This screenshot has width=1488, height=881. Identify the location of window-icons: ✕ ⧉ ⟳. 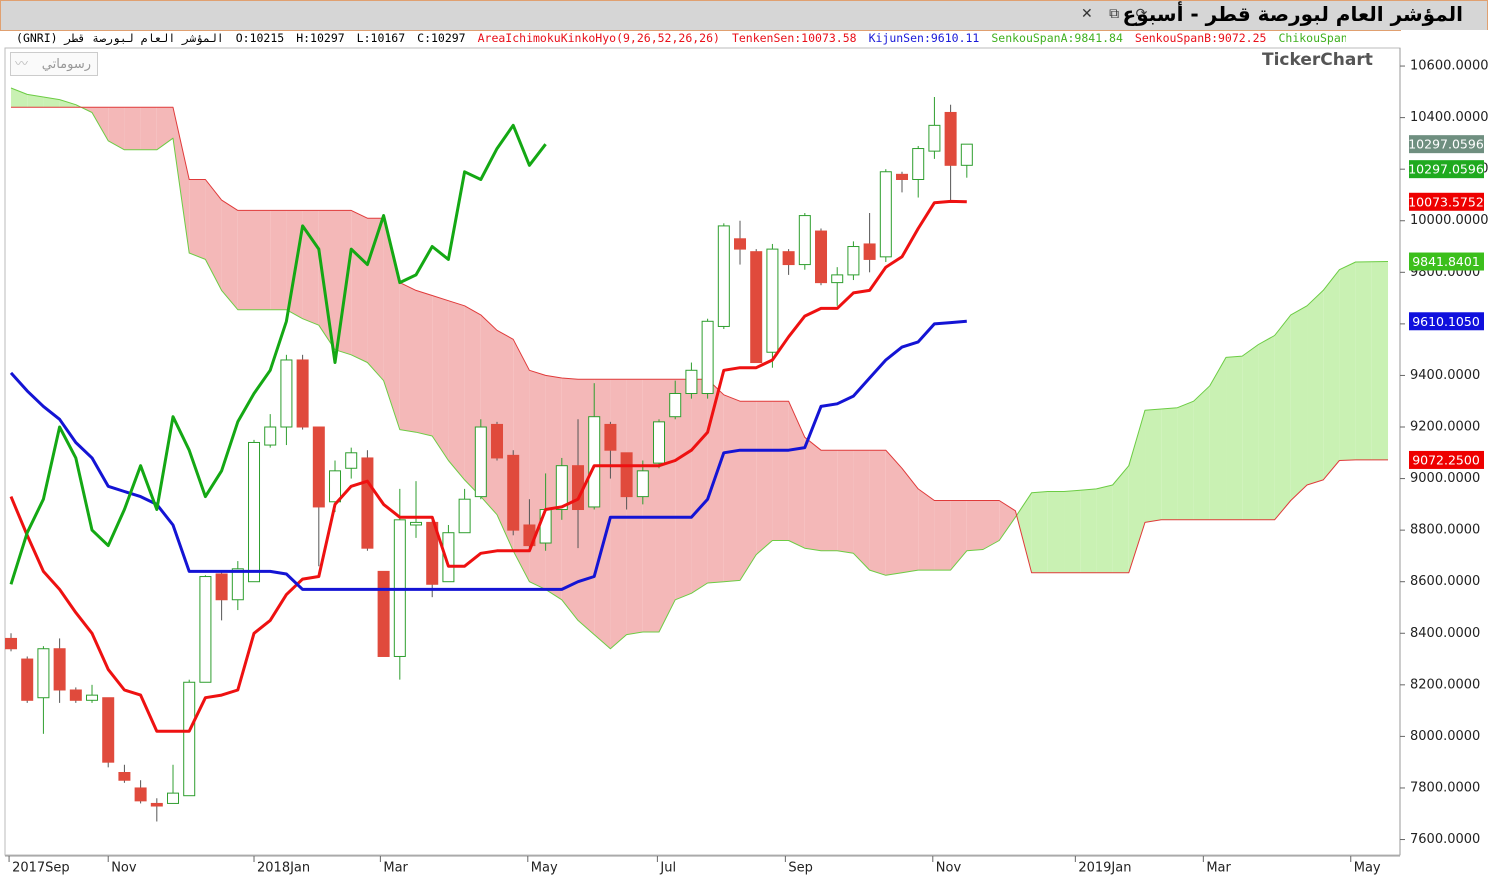
(1117, 14).